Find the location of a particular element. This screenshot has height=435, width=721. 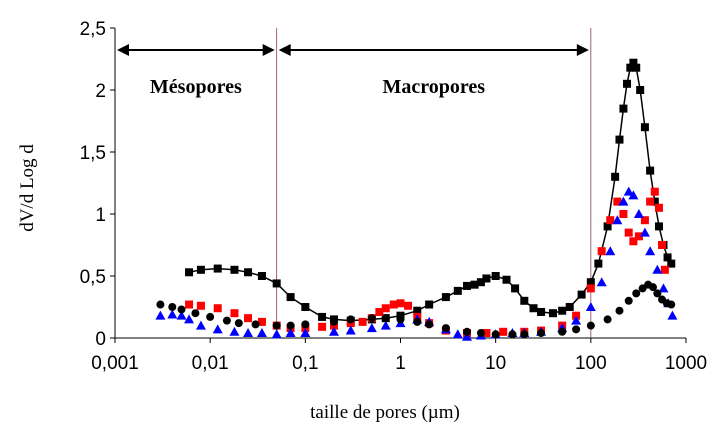

y-tick-label: 2 is located at coordinates (100, 91).